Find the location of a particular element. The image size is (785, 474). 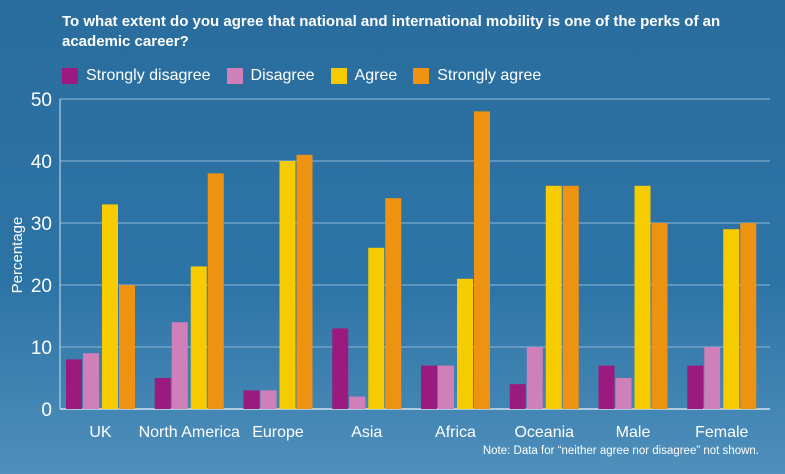

legend-item: Strongly disagree is located at coordinates (136, 76).